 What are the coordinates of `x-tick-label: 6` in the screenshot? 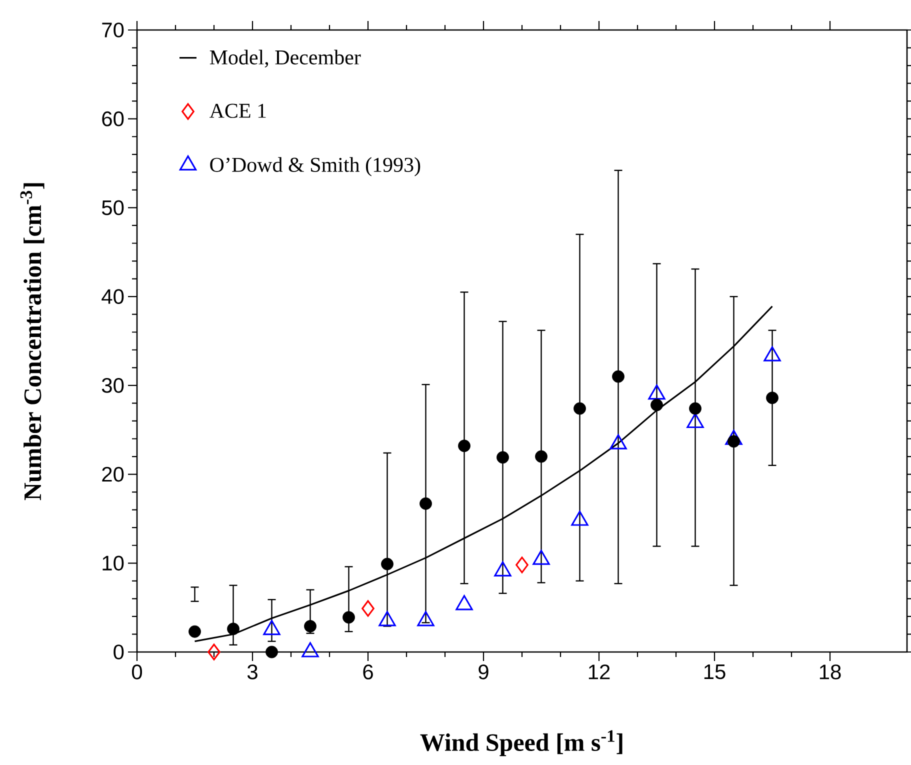 It's located at (368, 672).